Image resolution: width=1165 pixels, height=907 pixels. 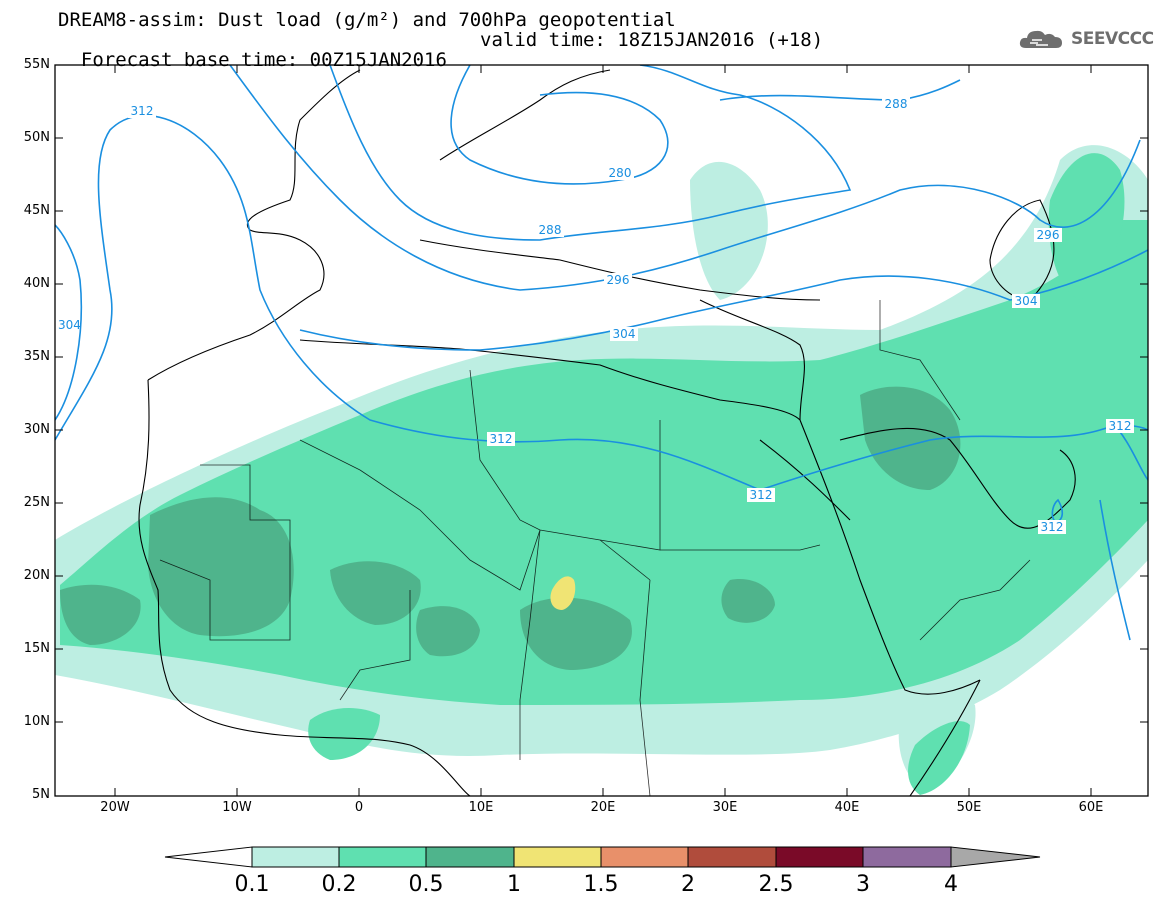 I want to click on lat-label: 15N, so click(x=36, y=648).